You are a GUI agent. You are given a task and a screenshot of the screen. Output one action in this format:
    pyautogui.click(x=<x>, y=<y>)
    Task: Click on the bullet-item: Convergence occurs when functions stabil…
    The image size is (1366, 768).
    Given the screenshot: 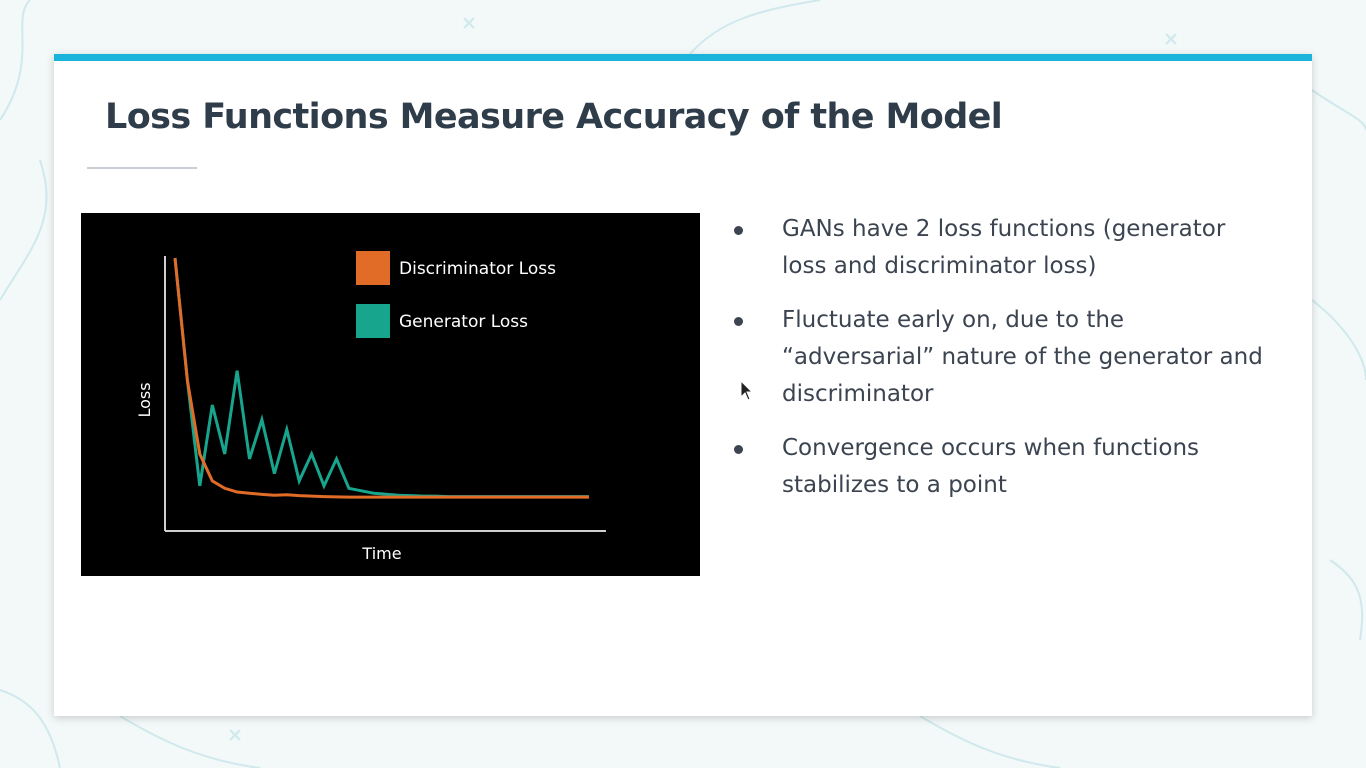 What is the action you would take?
    pyautogui.click(x=996, y=467)
    